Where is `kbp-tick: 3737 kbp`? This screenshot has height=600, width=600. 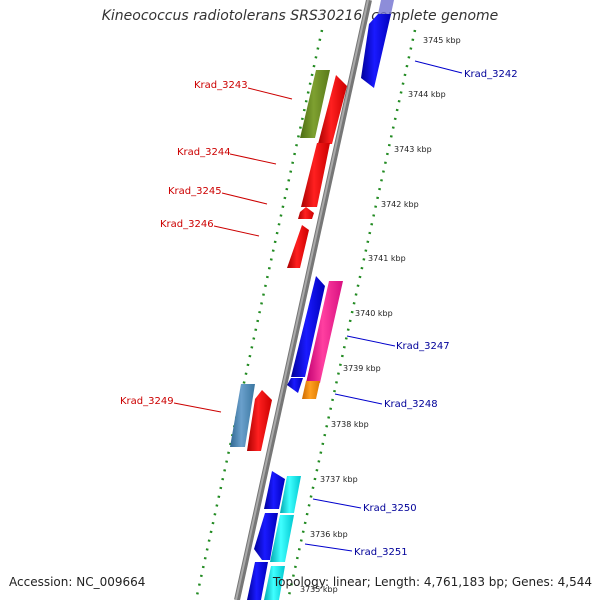 kbp-tick: 3737 kbp is located at coordinates (339, 479).